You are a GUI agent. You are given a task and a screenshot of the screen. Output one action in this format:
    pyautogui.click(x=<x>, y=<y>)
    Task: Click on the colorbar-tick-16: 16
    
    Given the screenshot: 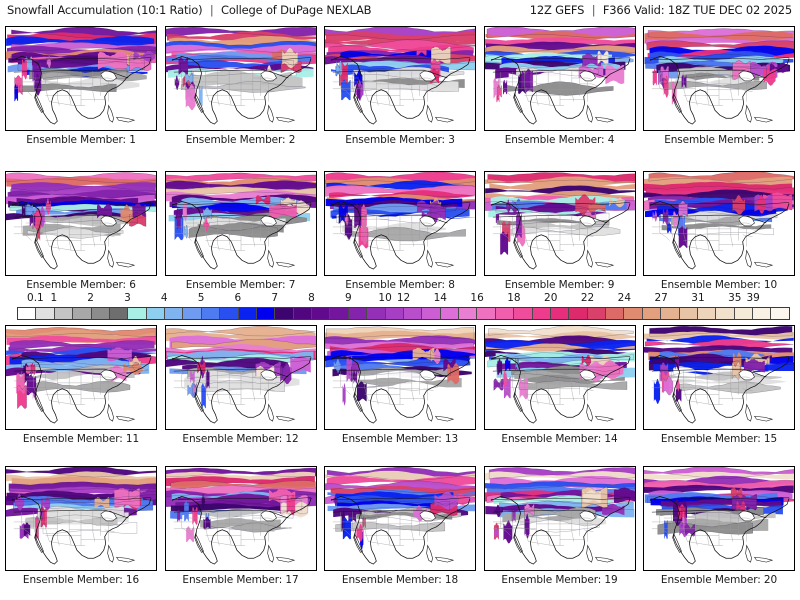 What is the action you would take?
    pyautogui.click(x=477, y=298)
    